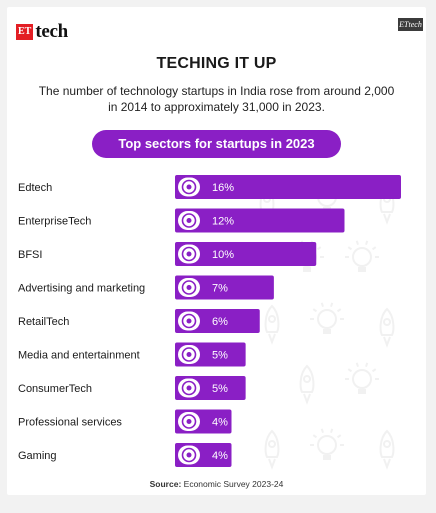 This screenshot has width=436, height=513. What do you see at coordinates (216, 144) in the screenshot?
I see `chart-title-pill: Top sectors for startups in 2023` at bounding box center [216, 144].